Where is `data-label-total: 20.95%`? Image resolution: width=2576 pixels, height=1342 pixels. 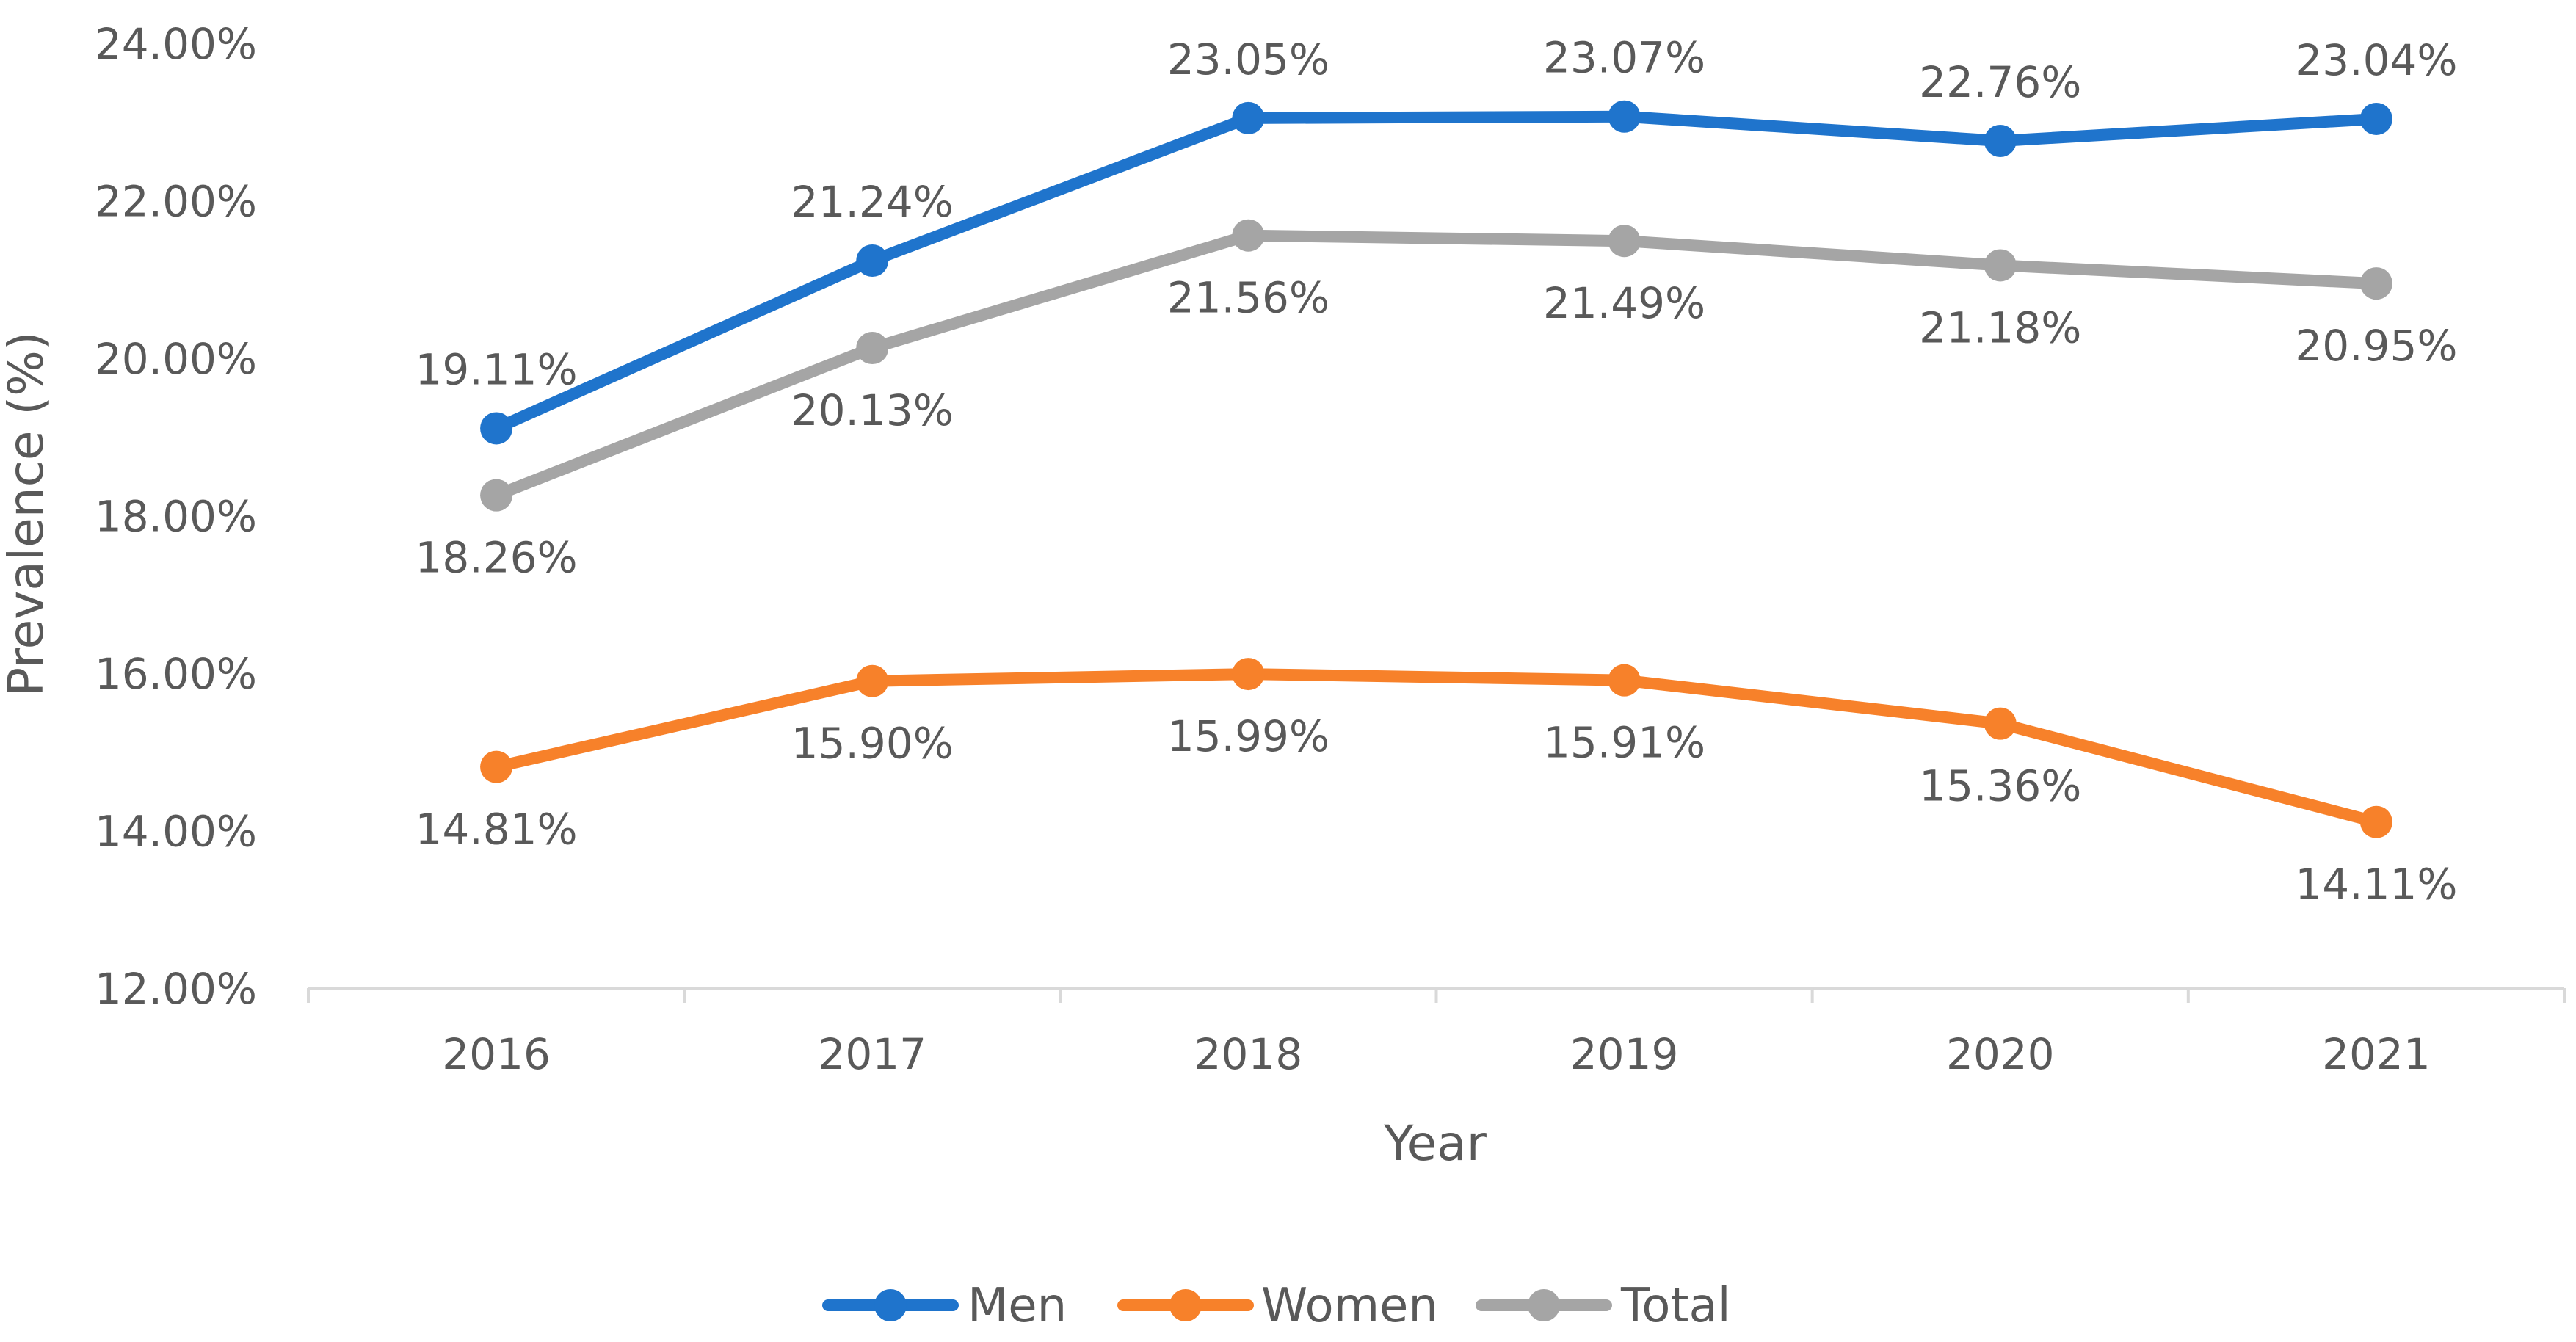
data-label-total: 20.95% is located at coordinates (2376, 346).